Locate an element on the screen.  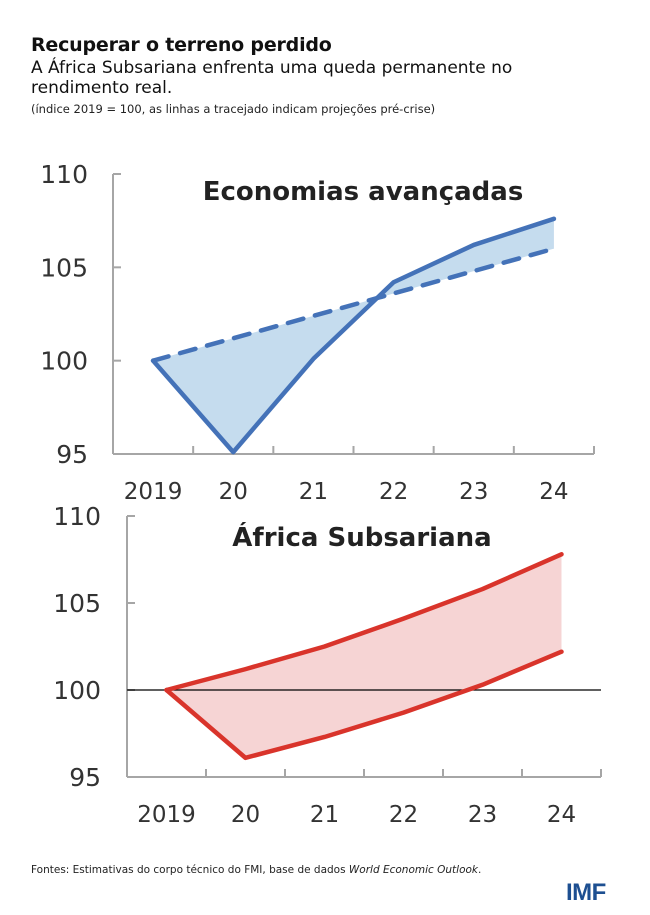
panel-title: África Subsariana is located at coordinates (361, 537).